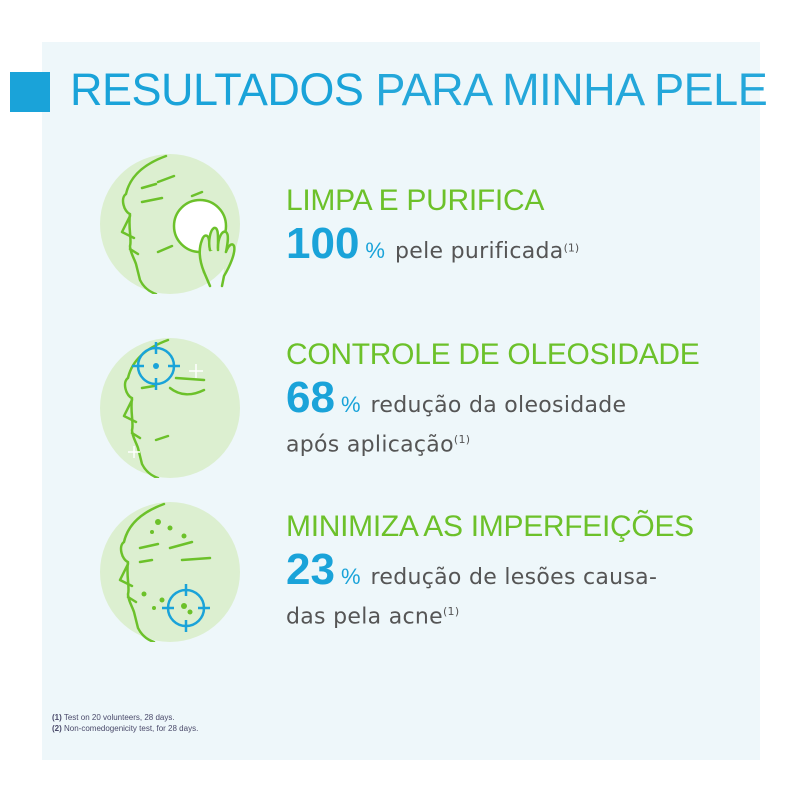 This screenshot has height=800, width=800. What do you see at coordinates (364, 617) in the screenshot?
I see `stat-description-line2: das pela acne` at bounding box center [364, 617].